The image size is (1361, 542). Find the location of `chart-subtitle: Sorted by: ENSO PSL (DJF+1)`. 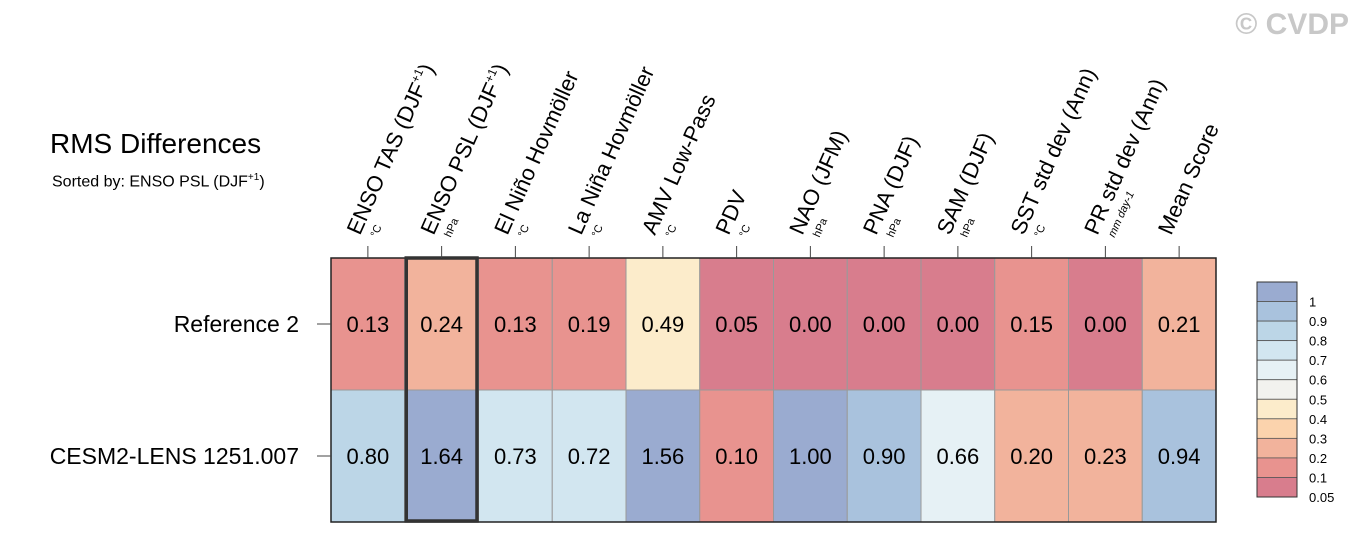

chart-subtitle: Sorted by: ENSO PSL (DJF+1) is located at coordinates (158, 181).